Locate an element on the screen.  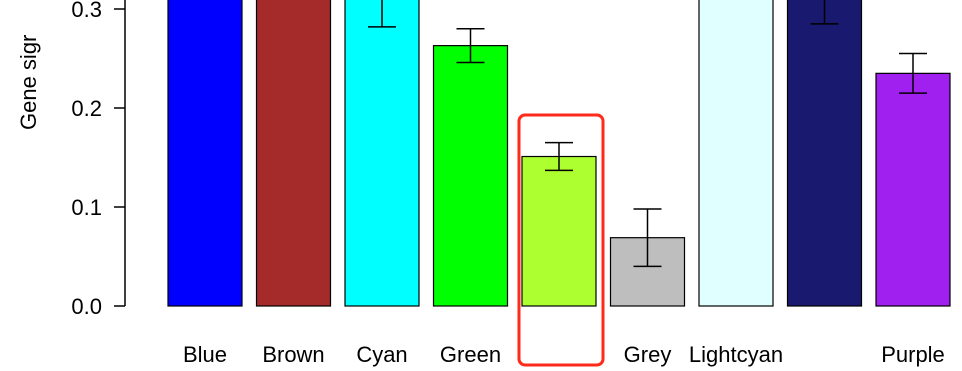
bar-purple is located at coordinates (913, 189).